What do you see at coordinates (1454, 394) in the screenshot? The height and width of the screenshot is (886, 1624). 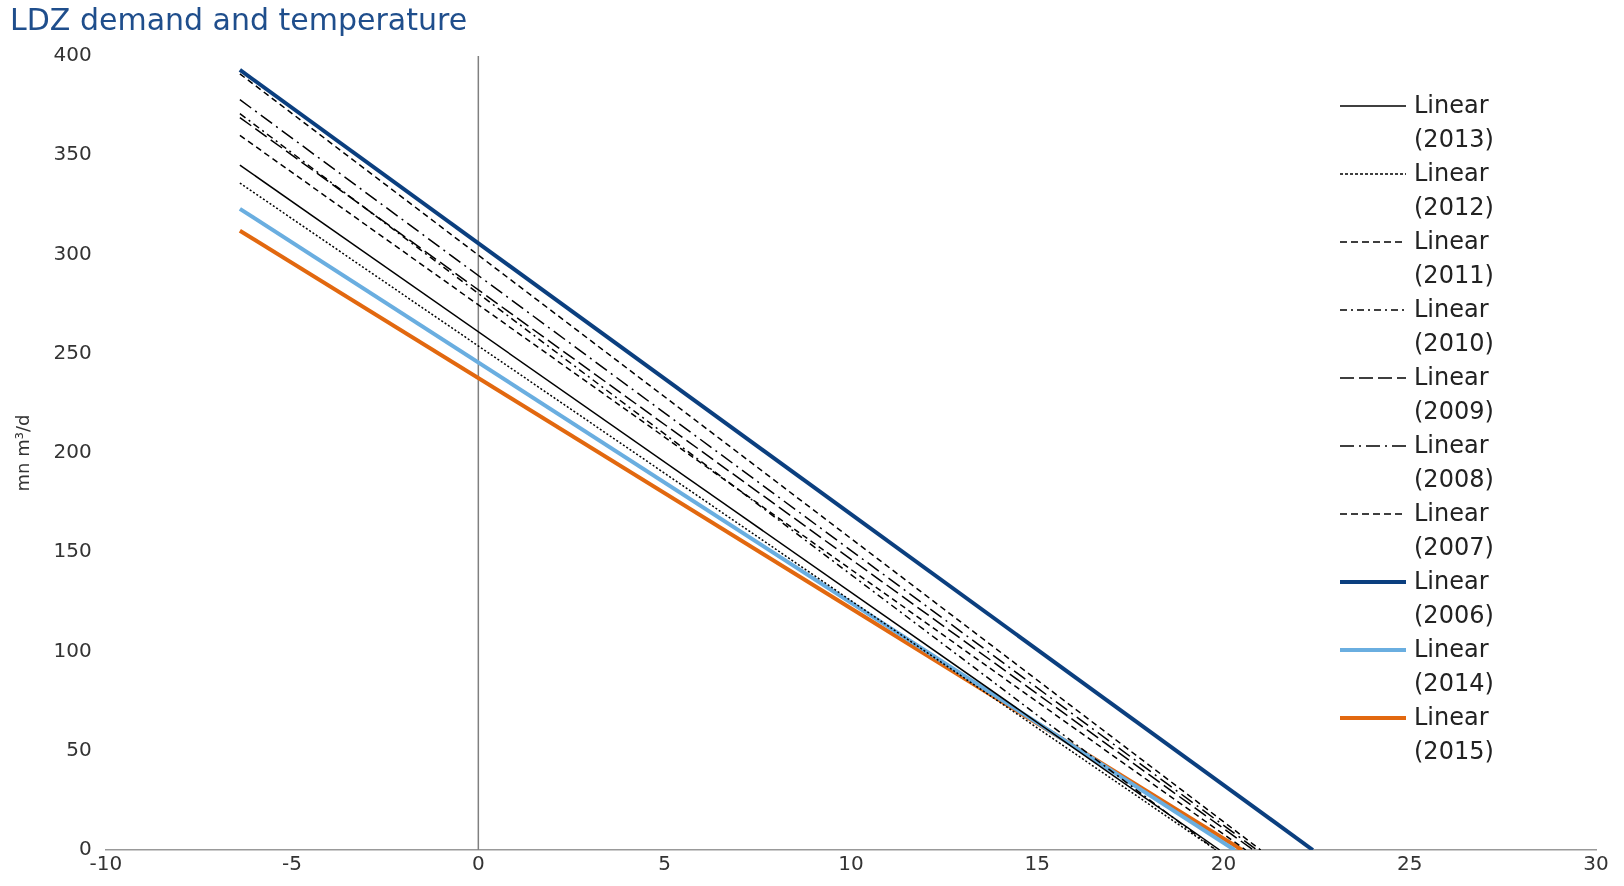 I see `legend-label: Linear (2009)` at bounding box center [1454, 394].